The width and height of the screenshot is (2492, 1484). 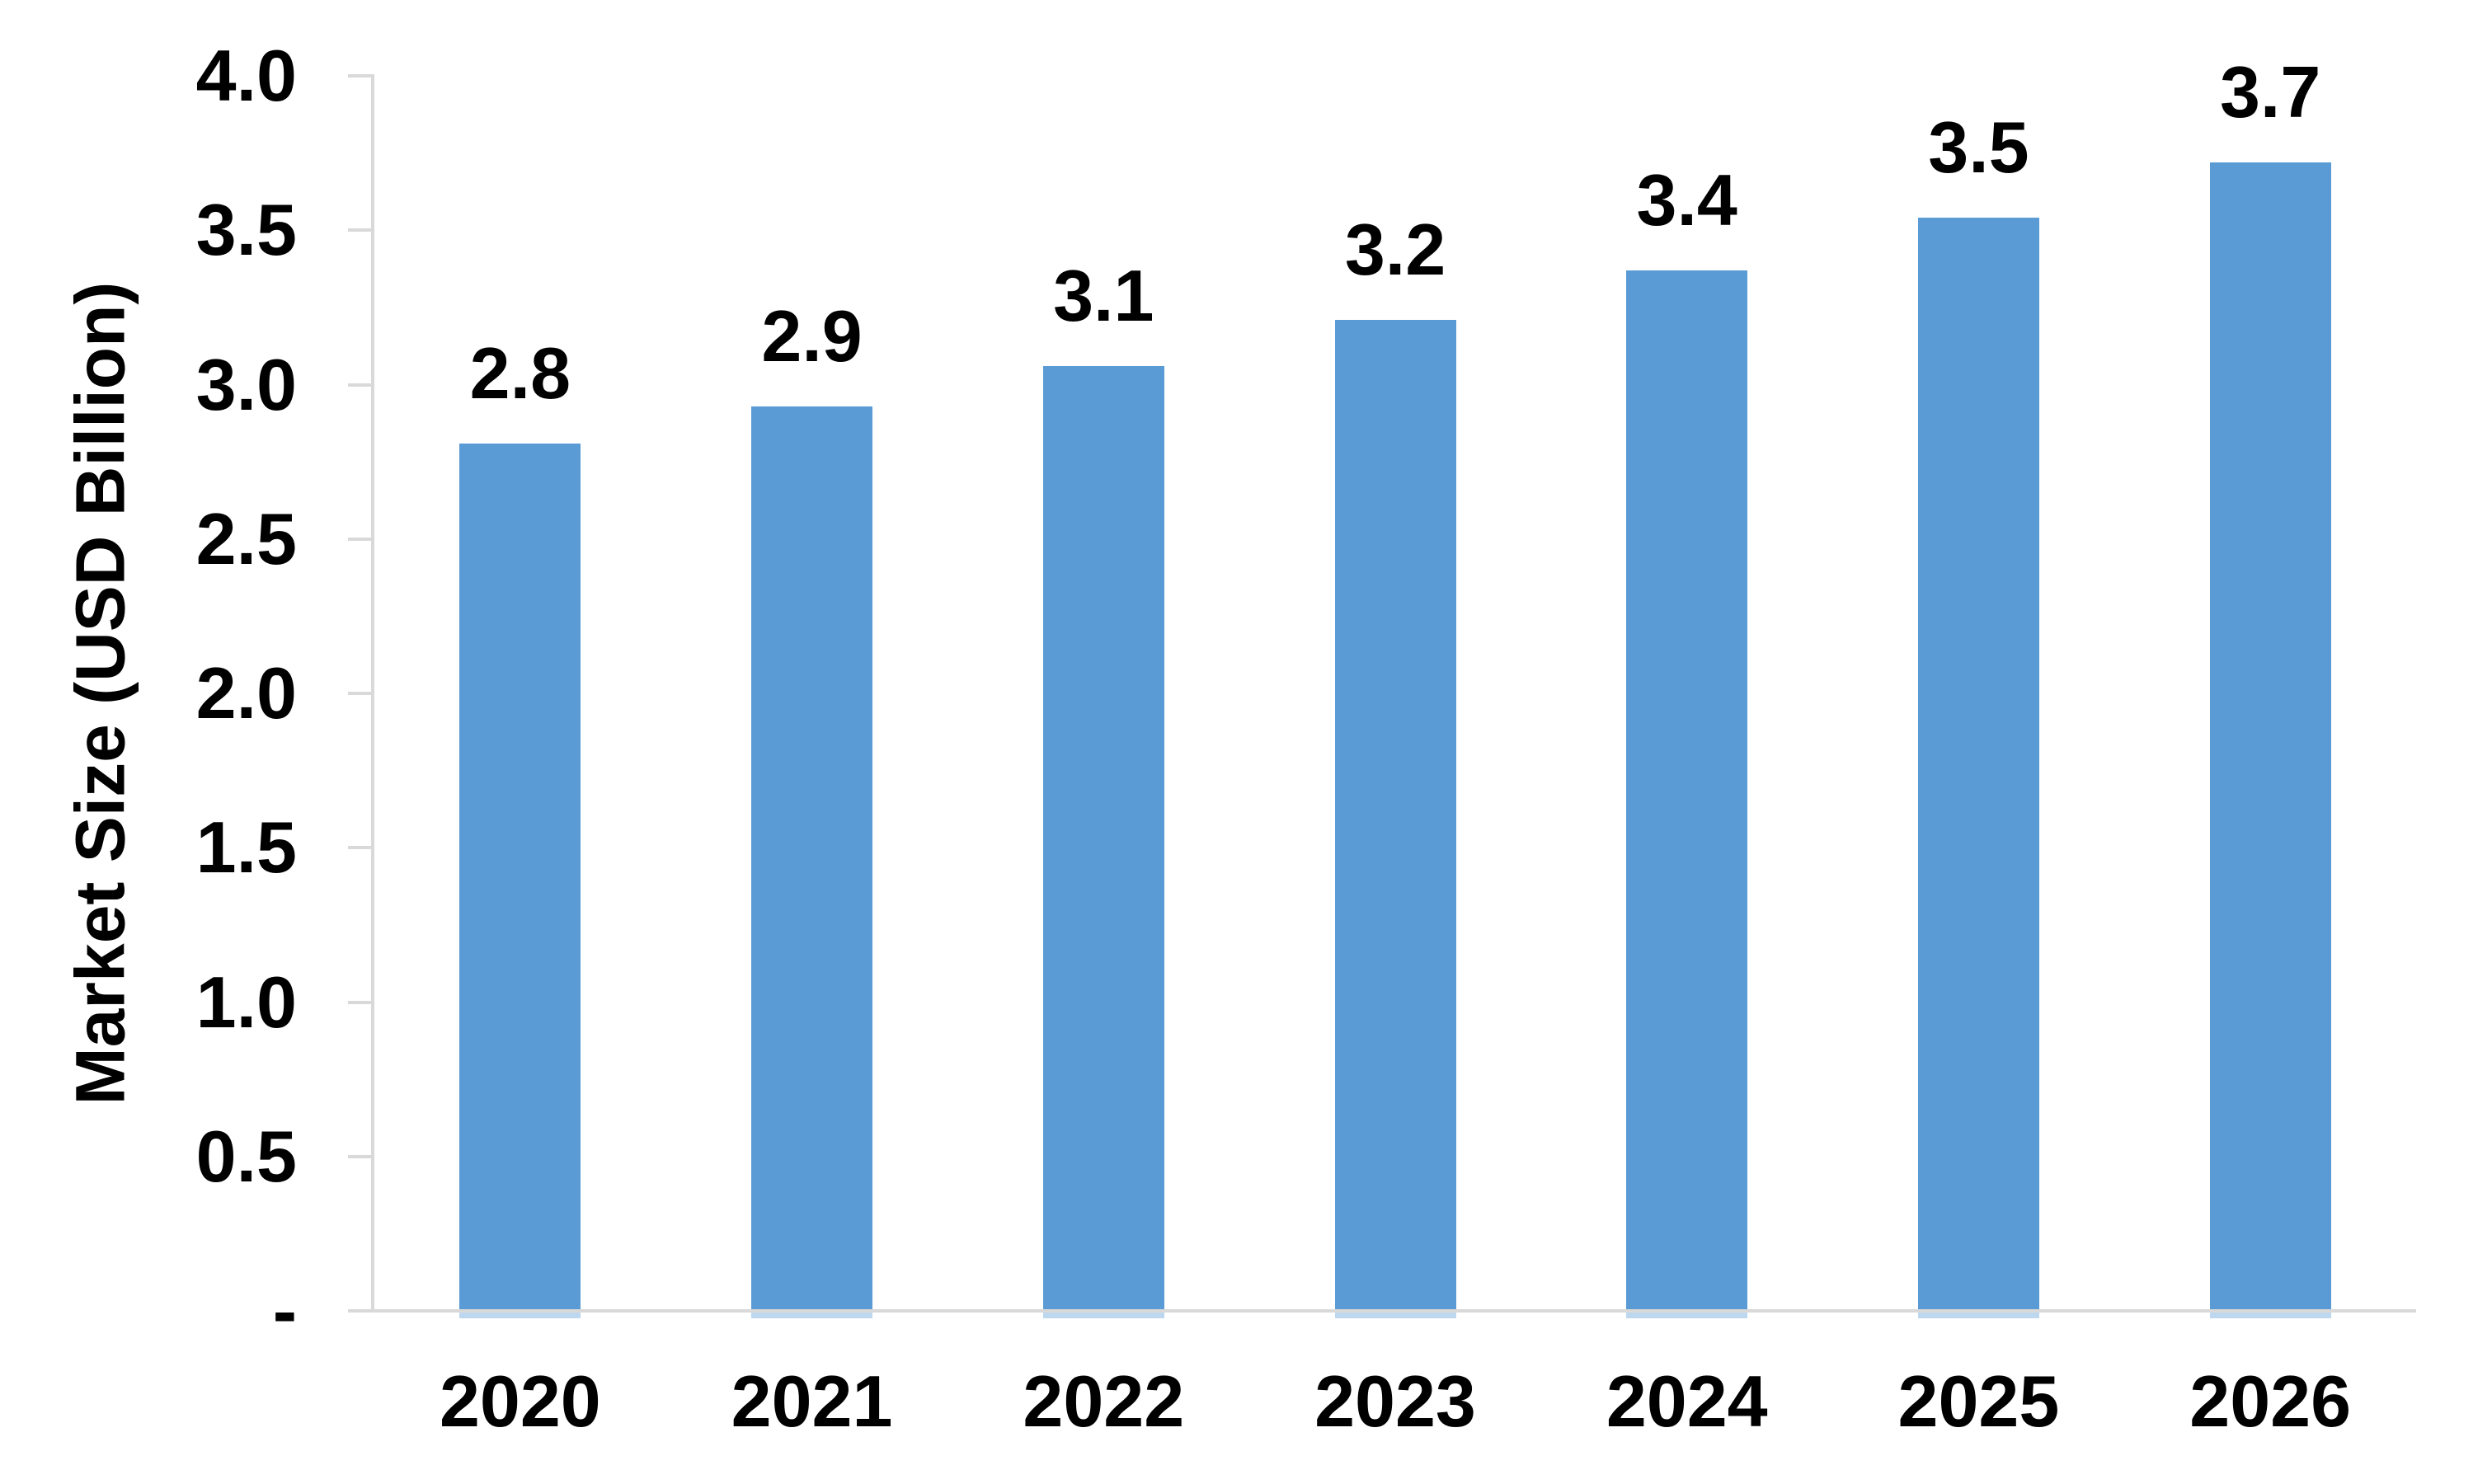 I want to click on bar-value-label: 3.7, so click(x=2270, y=91).